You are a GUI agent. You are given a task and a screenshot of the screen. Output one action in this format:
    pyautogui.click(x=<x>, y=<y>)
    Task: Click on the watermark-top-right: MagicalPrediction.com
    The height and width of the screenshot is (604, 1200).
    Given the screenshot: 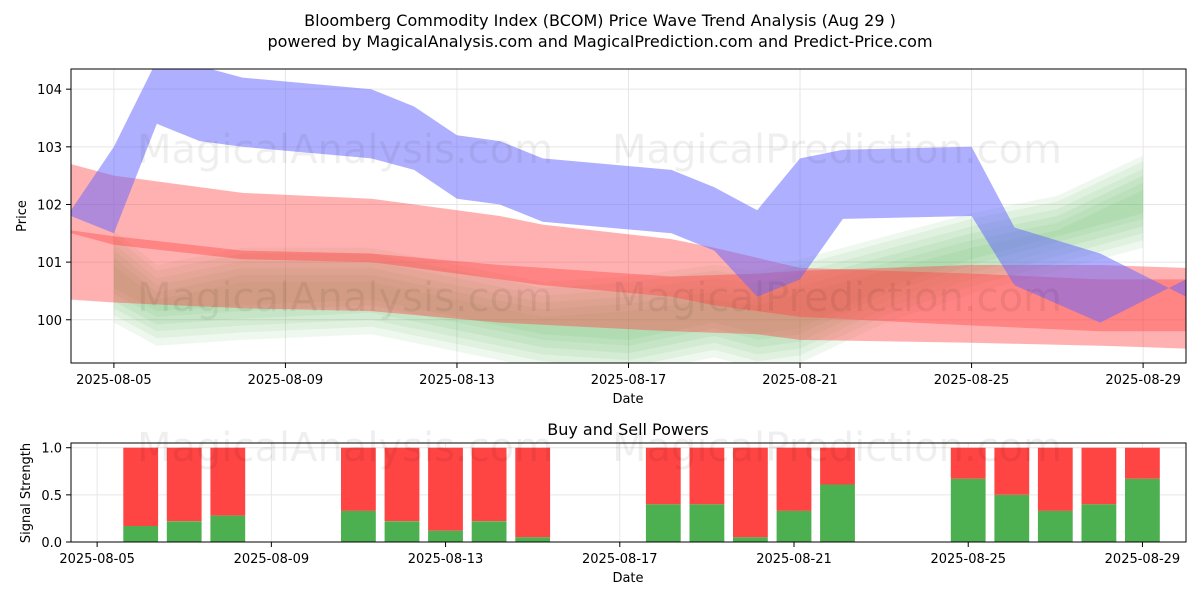 What is the action you would take?
    pyautogui.click(x=837, y=150)
    